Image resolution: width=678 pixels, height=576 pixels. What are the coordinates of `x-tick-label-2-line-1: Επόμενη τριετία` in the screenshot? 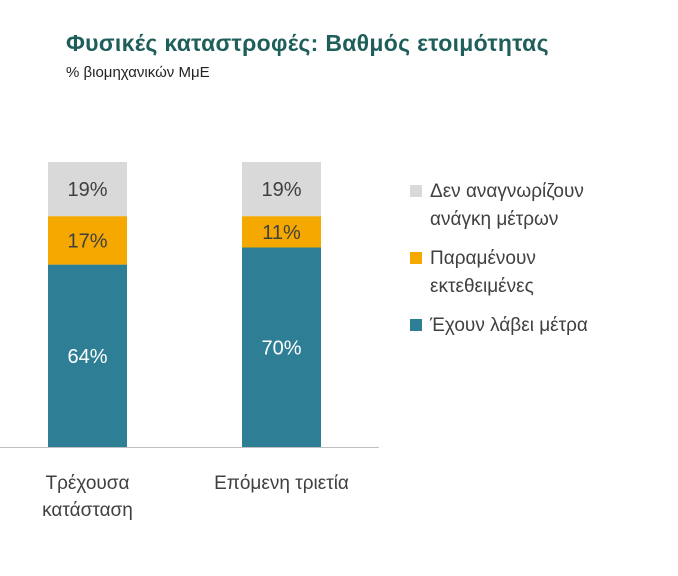 It's located at (281, 483).